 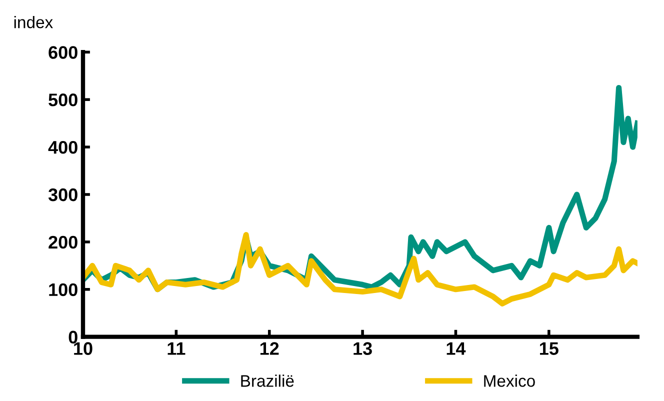 I want to click on x-tick-label: 12, so click(x=269, y=348).